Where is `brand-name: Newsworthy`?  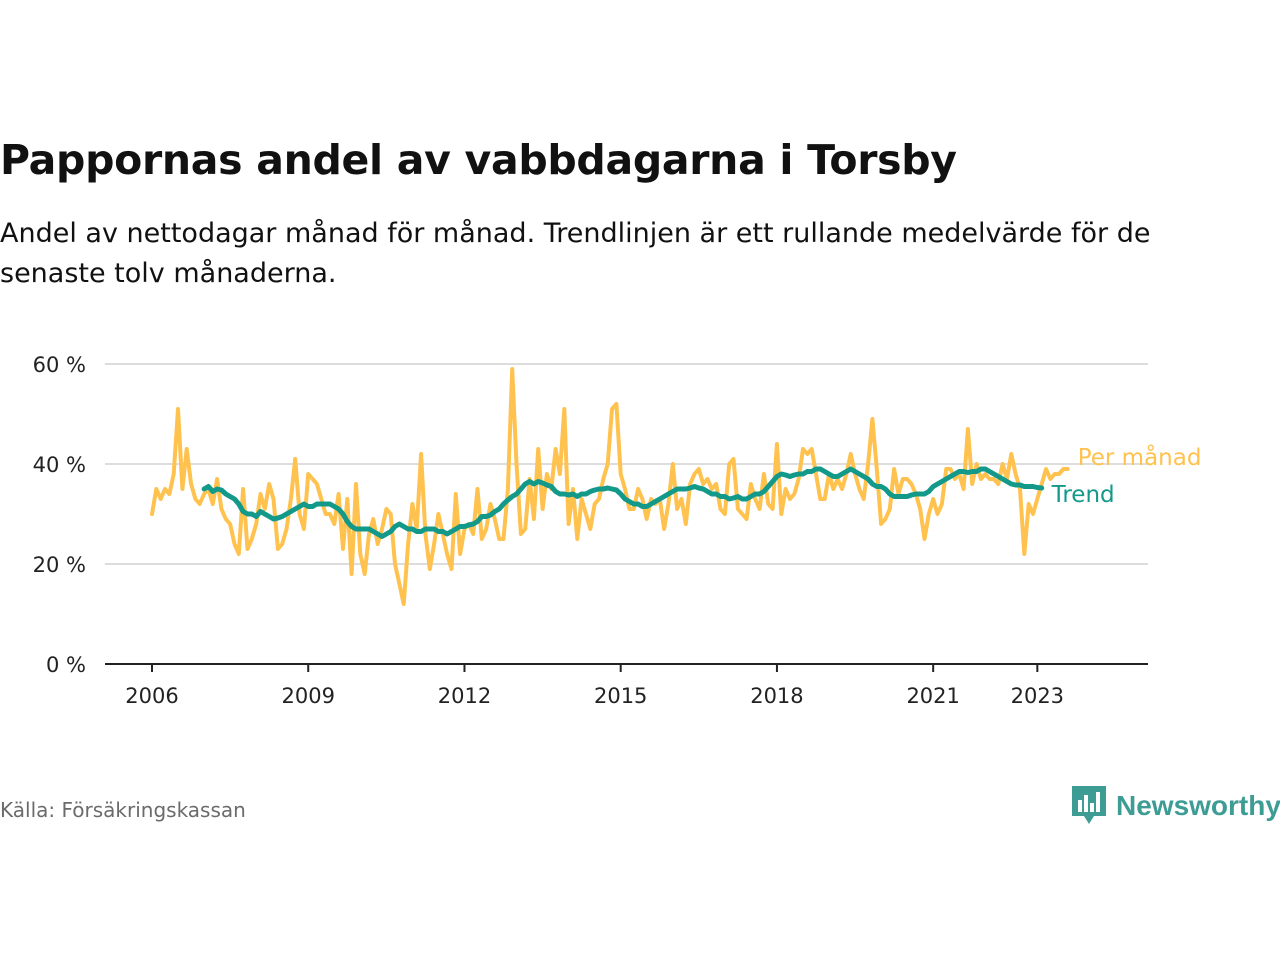 brand-name: Newsworthy is located at coordinates (1198, 805).